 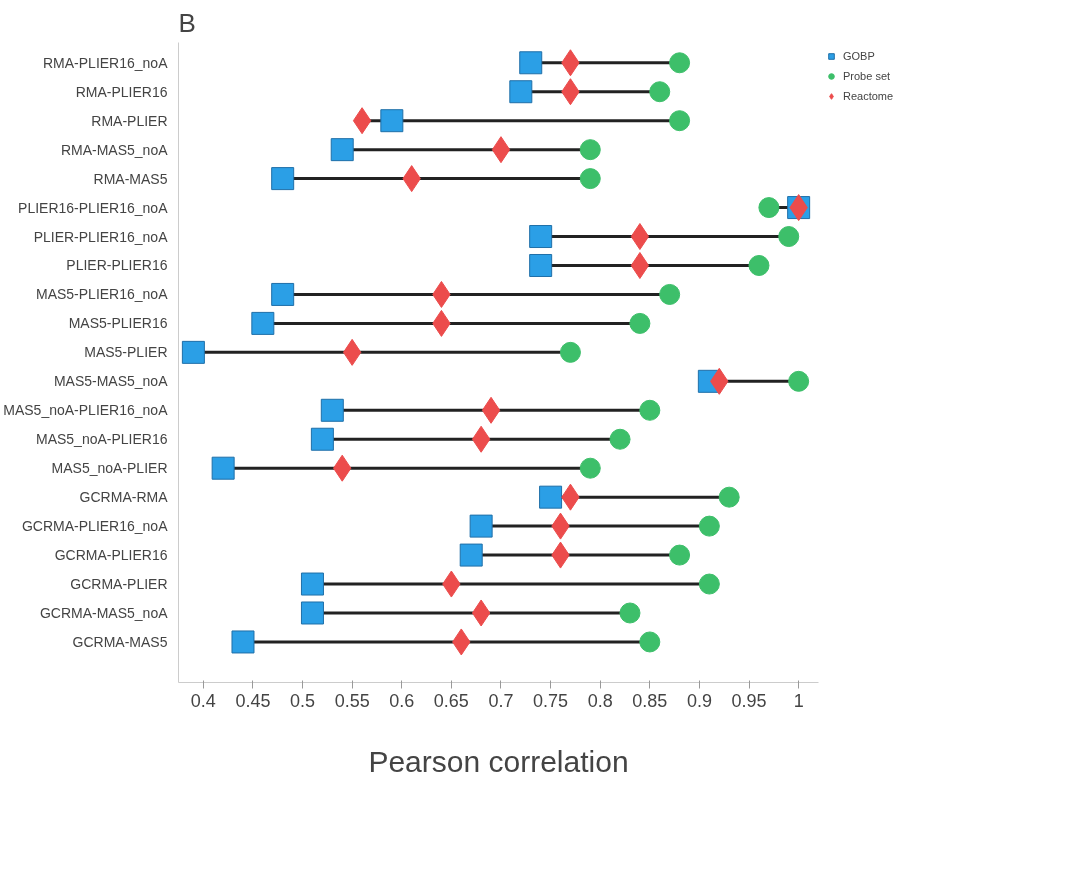 What do you see at coordinates (352, 700) in the screenshot?
I see `x-tick-label: 0.55` at bounding box center [352, 700].